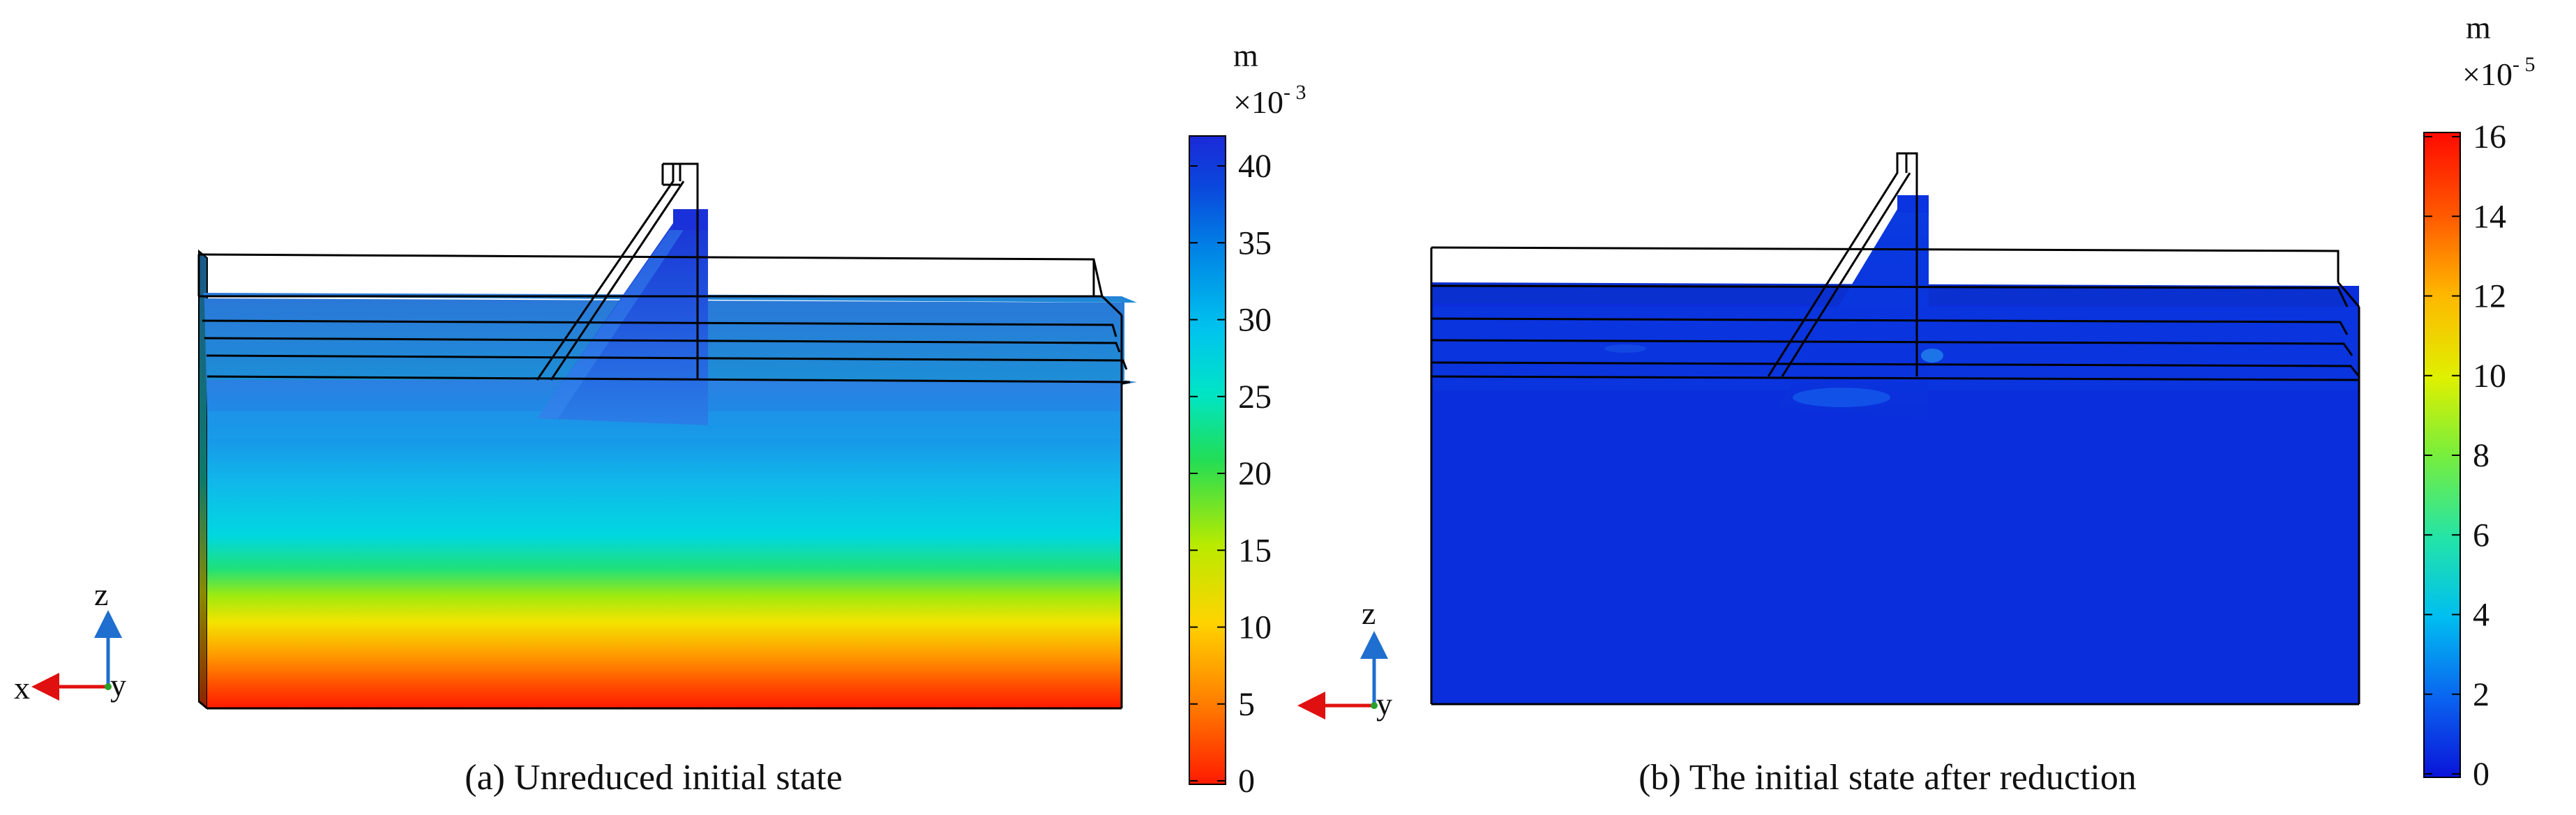  What do you see at coordinates (1888, 778) in the screenshot?
I see `caption-b: (b) The initial state after reduction` at bounding box center [1888, 778].